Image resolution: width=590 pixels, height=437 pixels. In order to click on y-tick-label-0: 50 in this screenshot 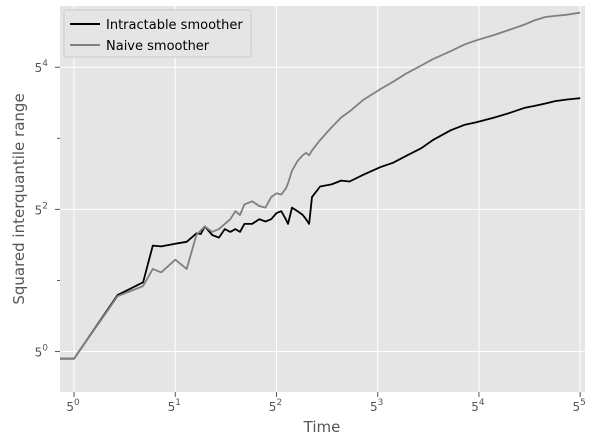, I will do `click(42, 352)`.